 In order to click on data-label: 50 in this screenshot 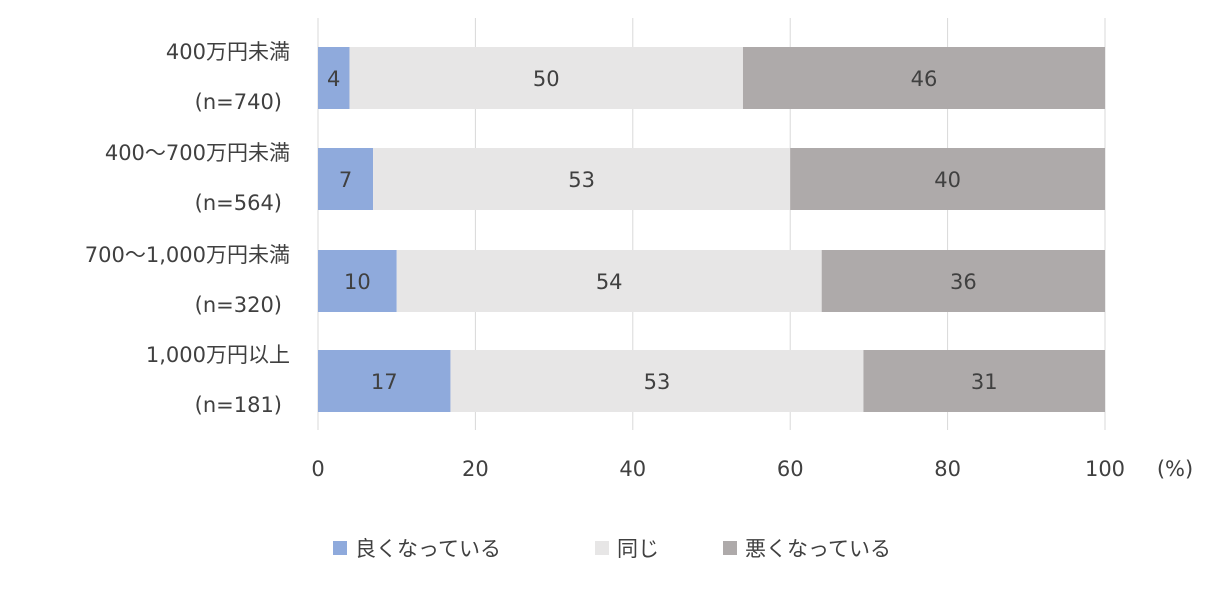, I will do `click(546, 79)`.